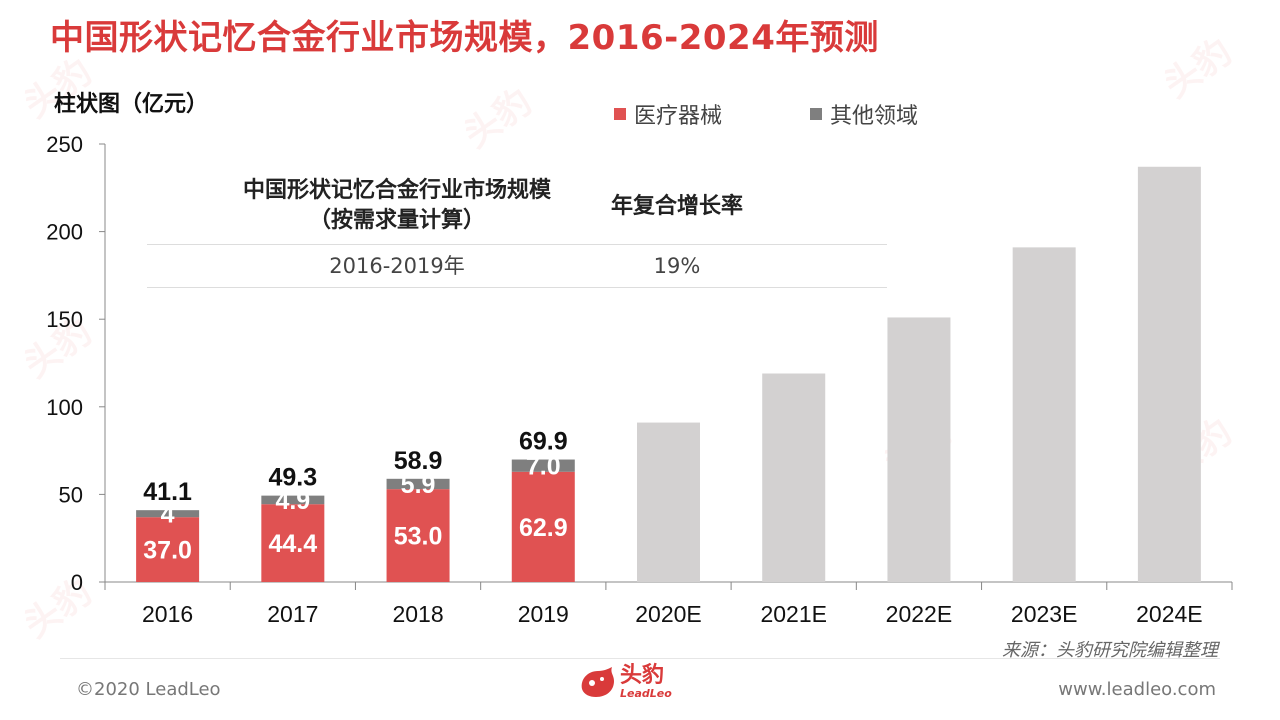 The width and height of the screenshot is (1280, 720). What do you see at coordinates (1169, 614) in the screenshot?
I see `x-tick-label: 2024E` at bounding box center [1169, 614].